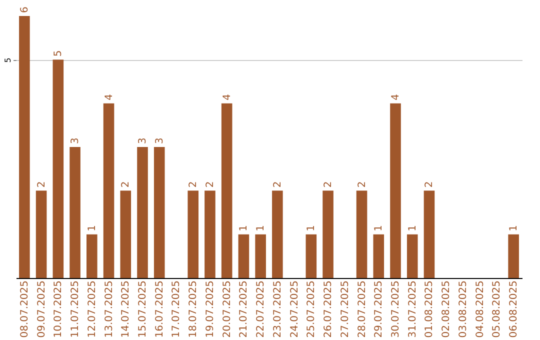 Image resolution: width=540 pixels, height=340 pixels. Describe the element at coordinates (514, 309) in the screenshot. I see `x-tick-label: 06.08.2025` at that location.